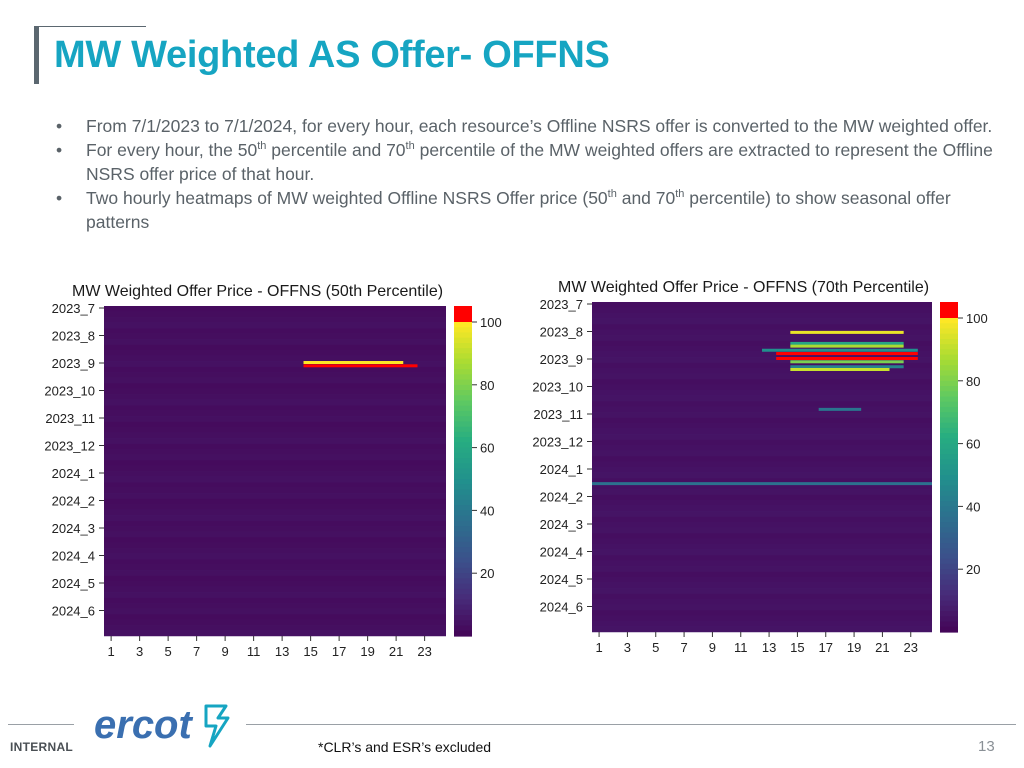 This screenshot has height=768, width=1024. What do you see at coordinates (41, 724) in the screenshot?
I see `footer-divider-left` at bounding box center [41, 724].